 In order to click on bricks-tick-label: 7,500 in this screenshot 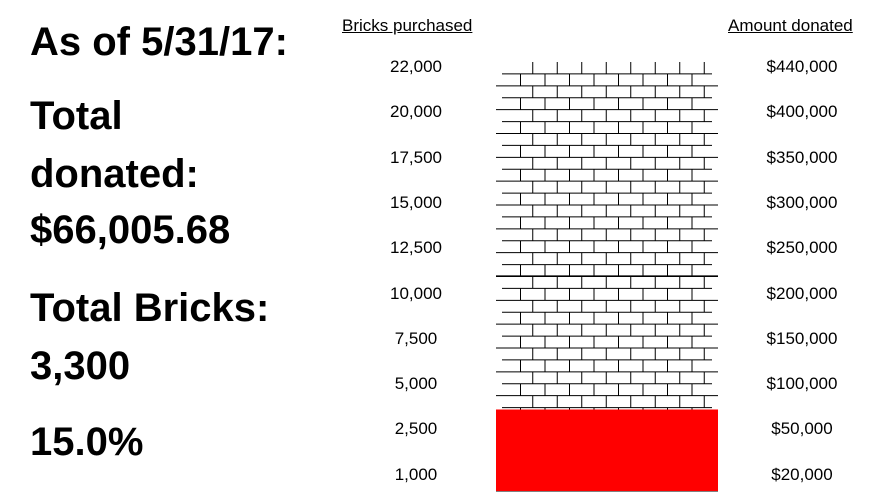, I will do `click(416, 338)`.